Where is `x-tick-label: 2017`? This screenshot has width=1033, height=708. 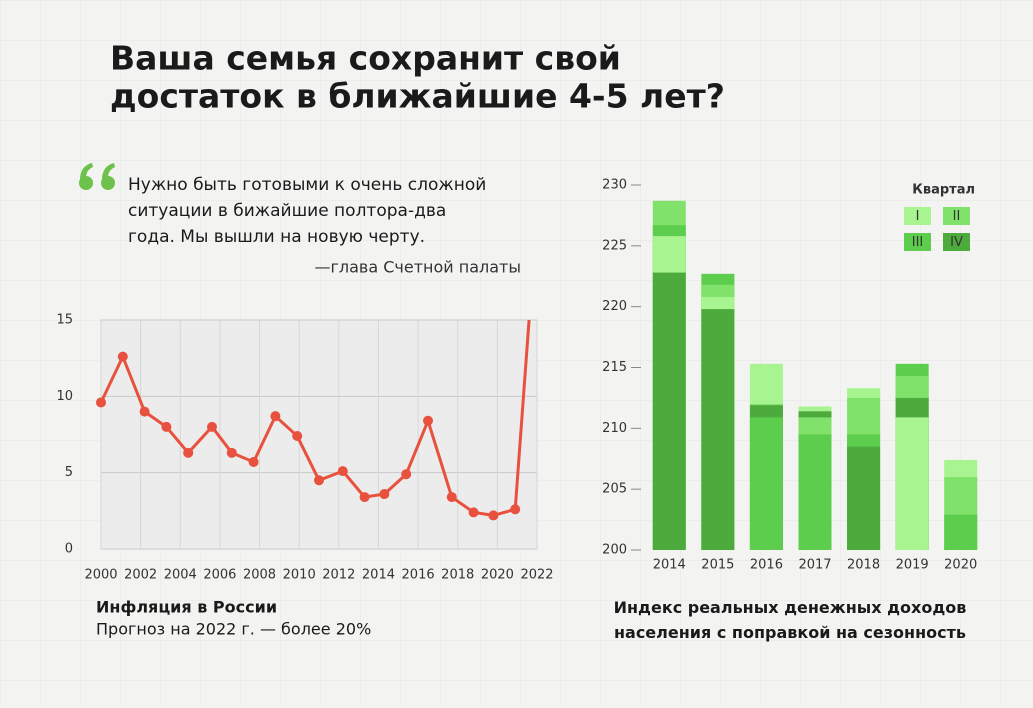
x-tick-label: 2017 is located at coordinates (814, 565).